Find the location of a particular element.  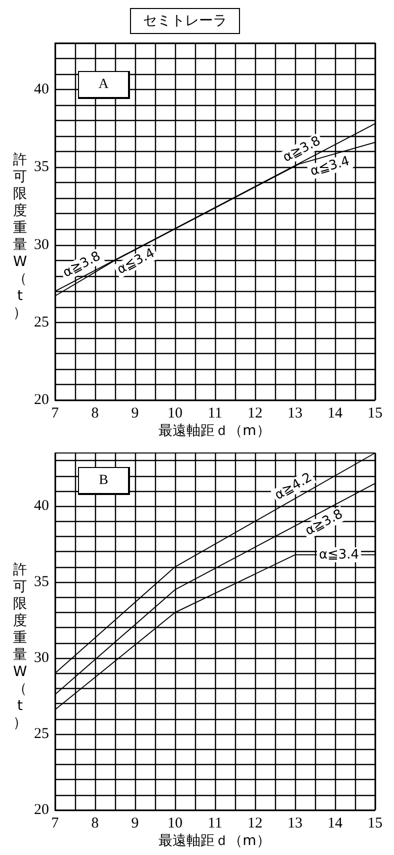

text: A is located at coordinates (104, 85).